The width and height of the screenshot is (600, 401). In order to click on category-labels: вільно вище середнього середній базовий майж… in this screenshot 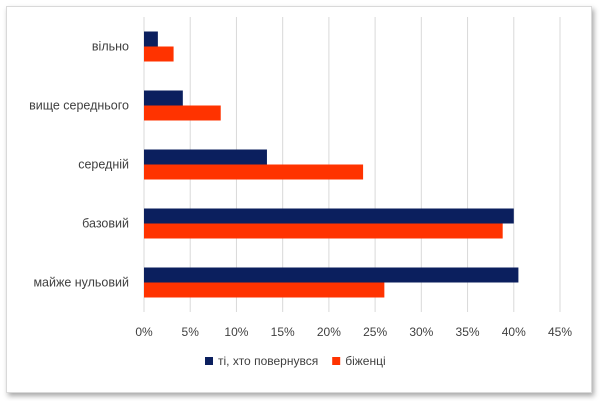, I will do `click(79, 165)`.